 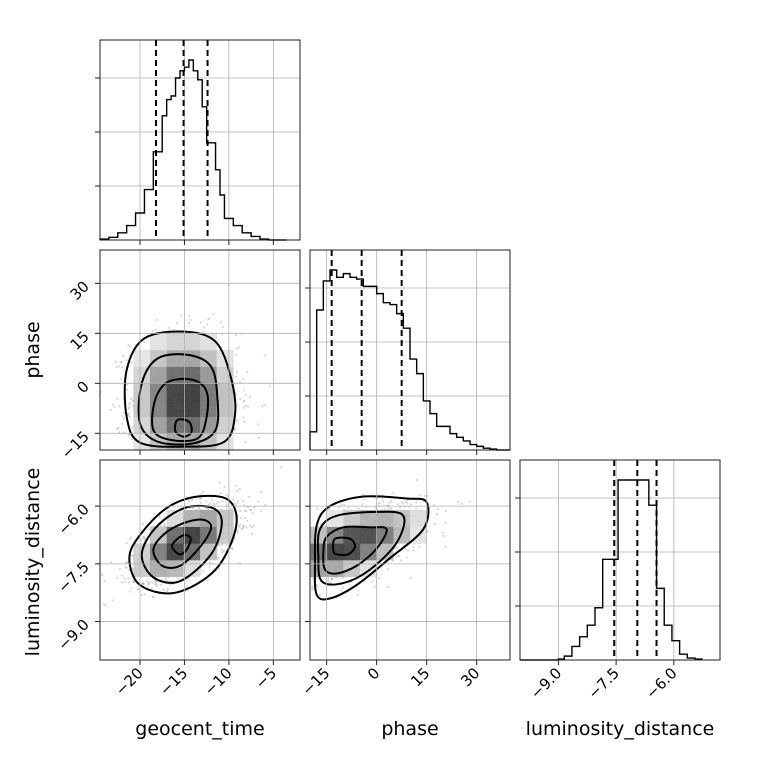 I want to click on joint-panel-geocent-time-vs-phase: −15 0 15 30, so click(x=179, y=356).